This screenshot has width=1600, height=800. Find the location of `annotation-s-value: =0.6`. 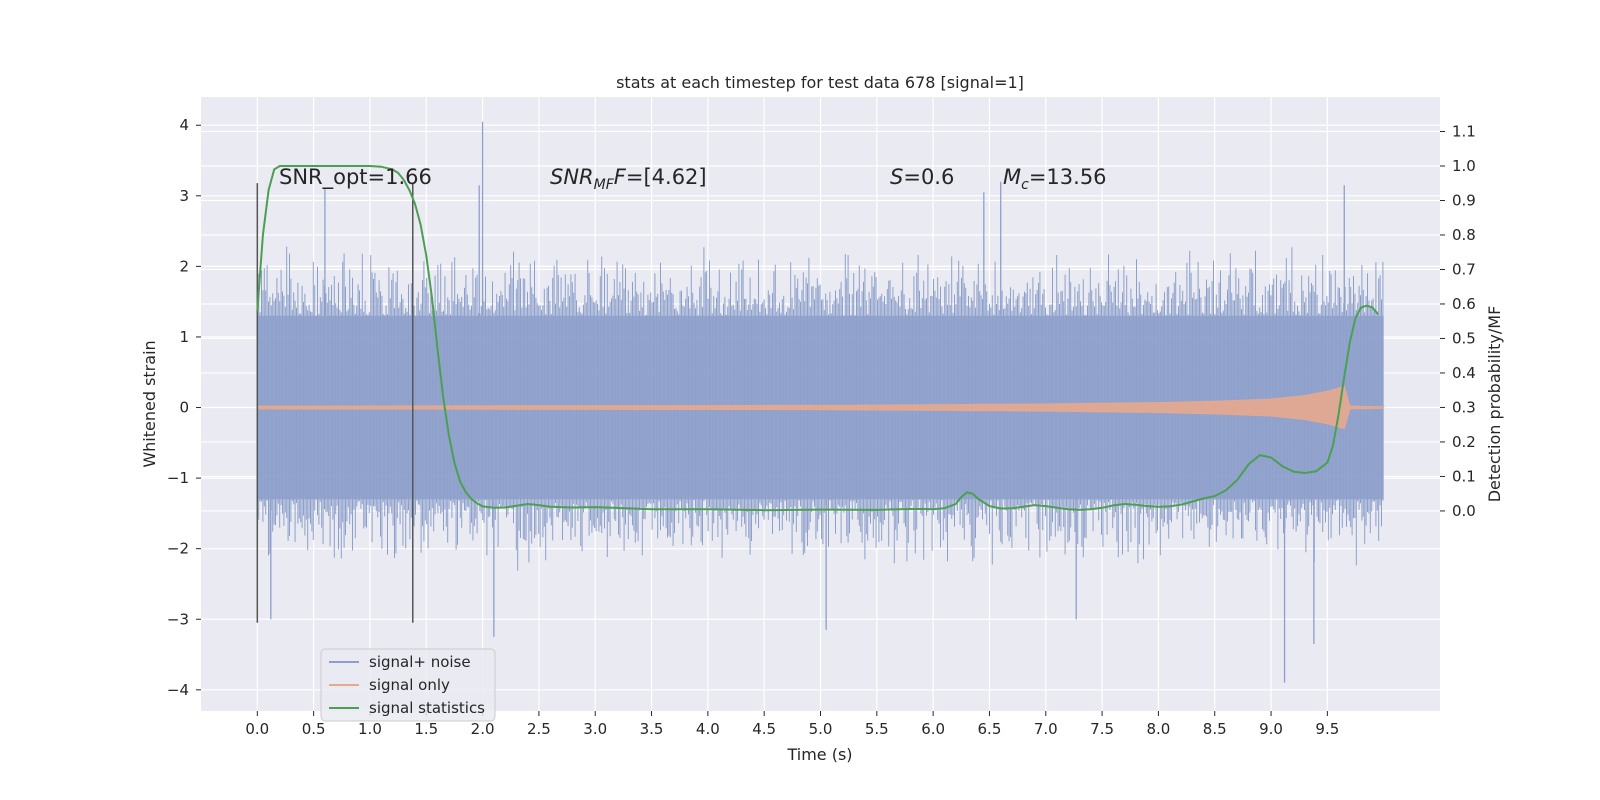

annotation-s-value: =0.6 is located at coordinates (928, 177).